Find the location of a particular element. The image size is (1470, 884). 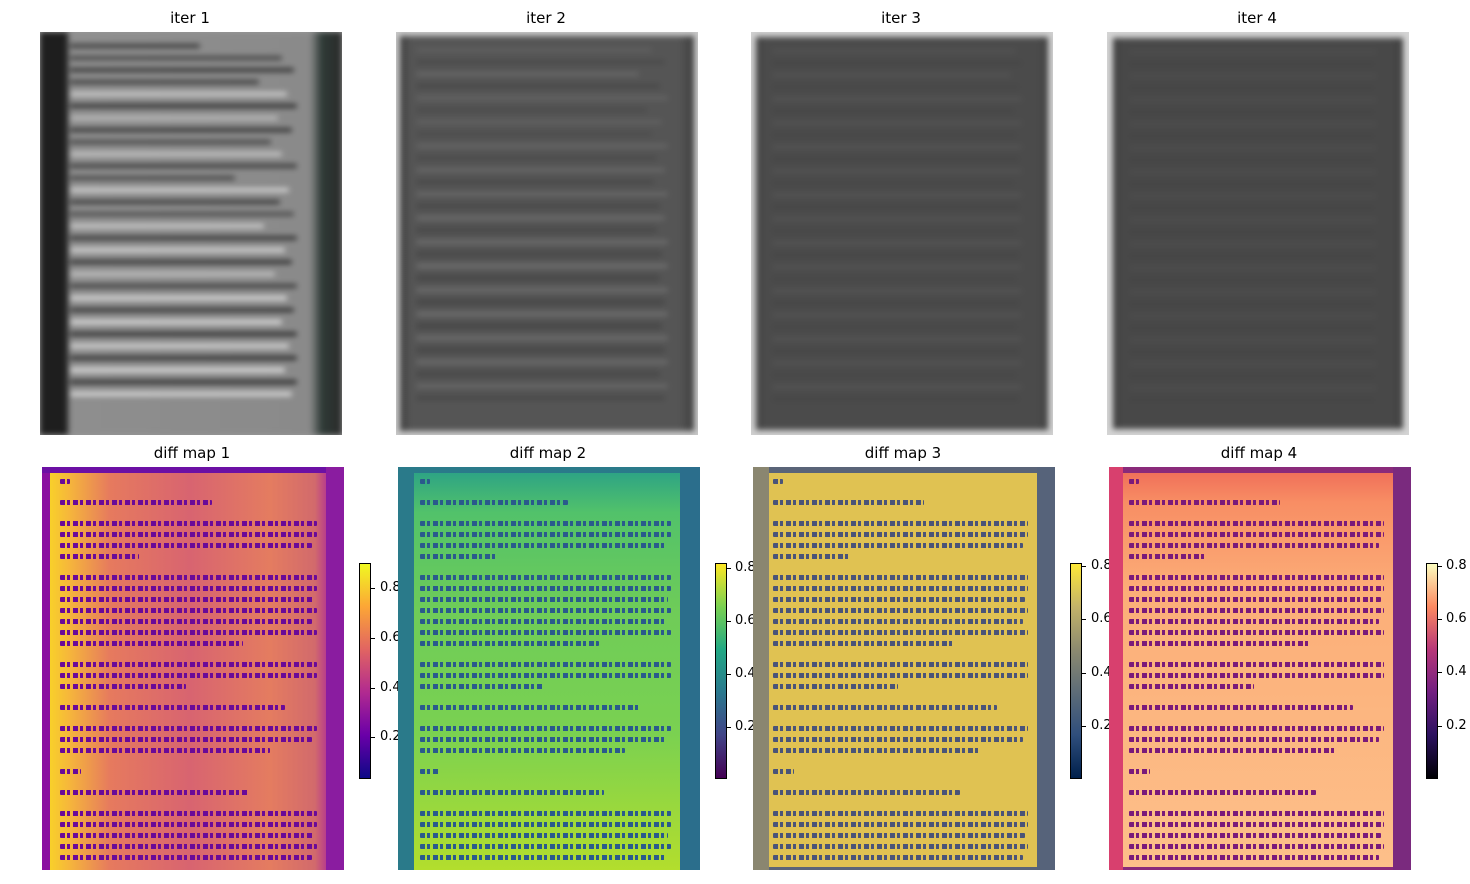

diff-map-3-text-lines is located at coordinates (903, 670).